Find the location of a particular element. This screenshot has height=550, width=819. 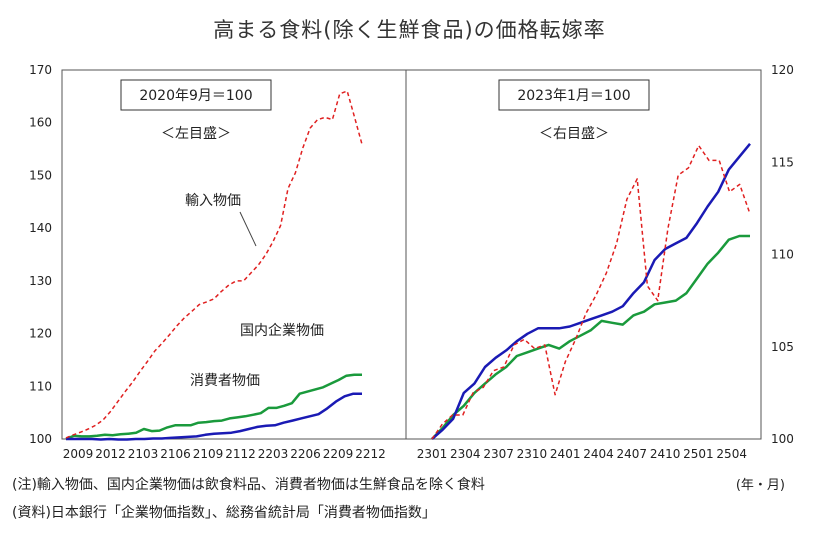

left-x-tick-label: 2203 is located at coordinates (273, 454).